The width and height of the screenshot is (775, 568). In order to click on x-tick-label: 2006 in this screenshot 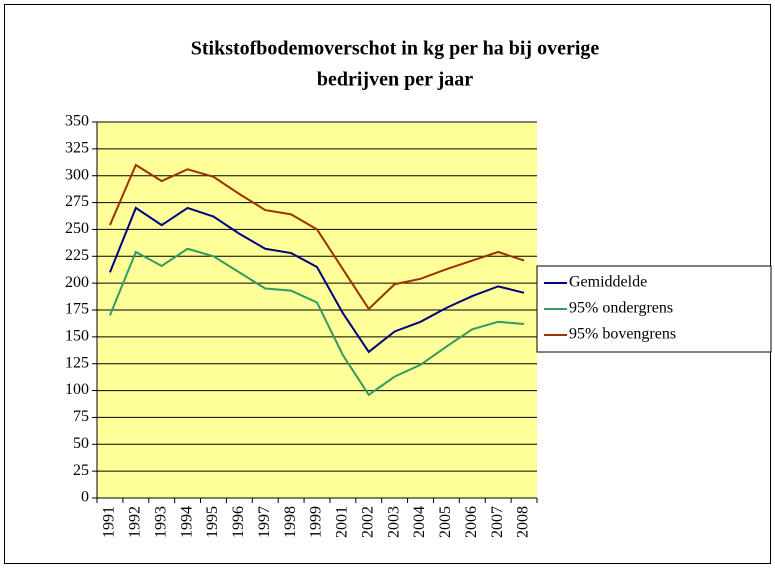, I will do `click(471, 522)`.